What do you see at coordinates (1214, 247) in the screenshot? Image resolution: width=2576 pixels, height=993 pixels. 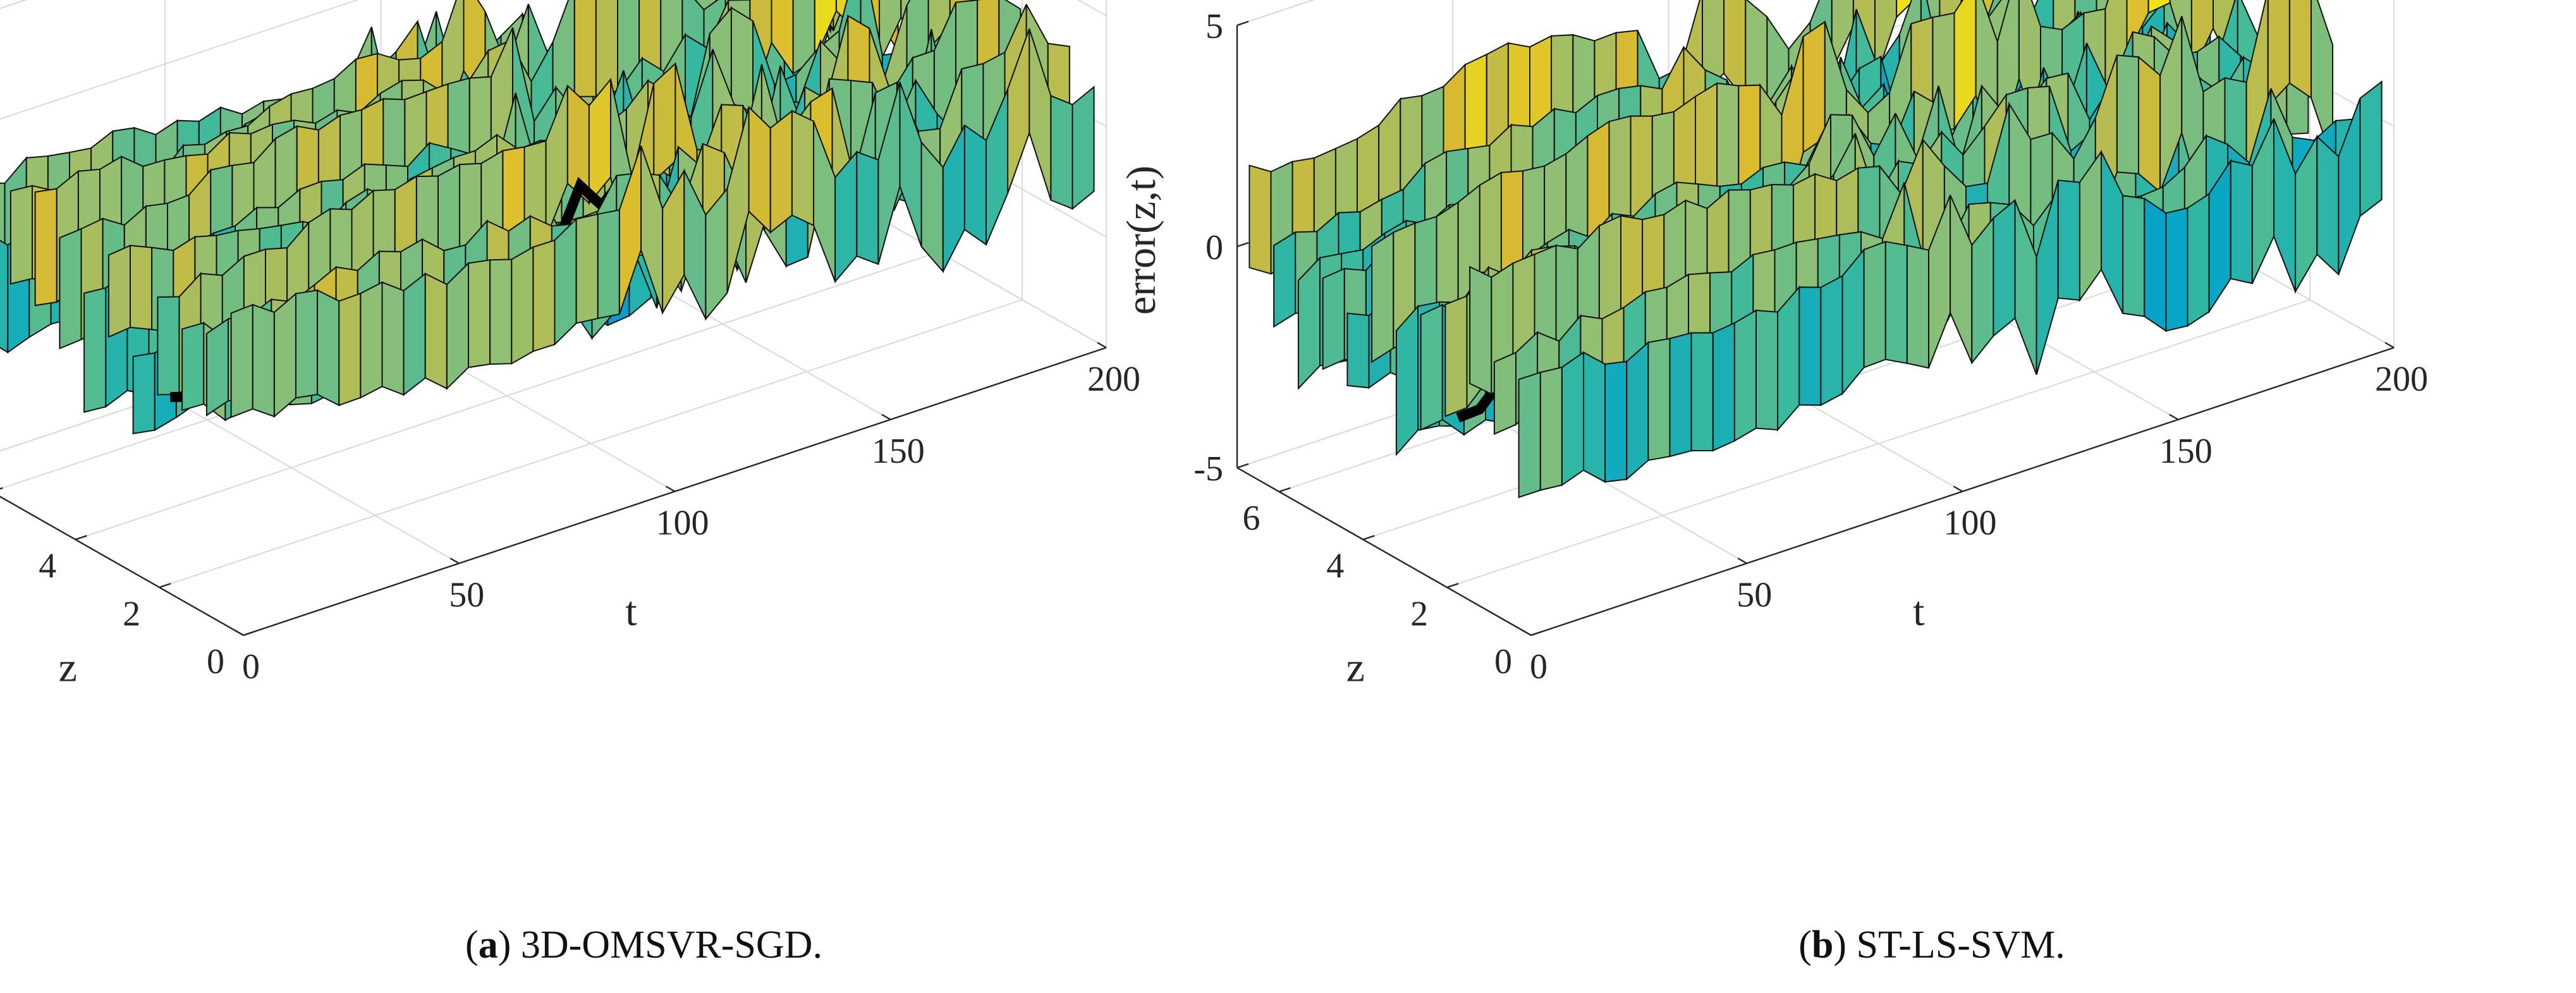 I see `error-tick-label: 0` at bounding box center [1214, 247].